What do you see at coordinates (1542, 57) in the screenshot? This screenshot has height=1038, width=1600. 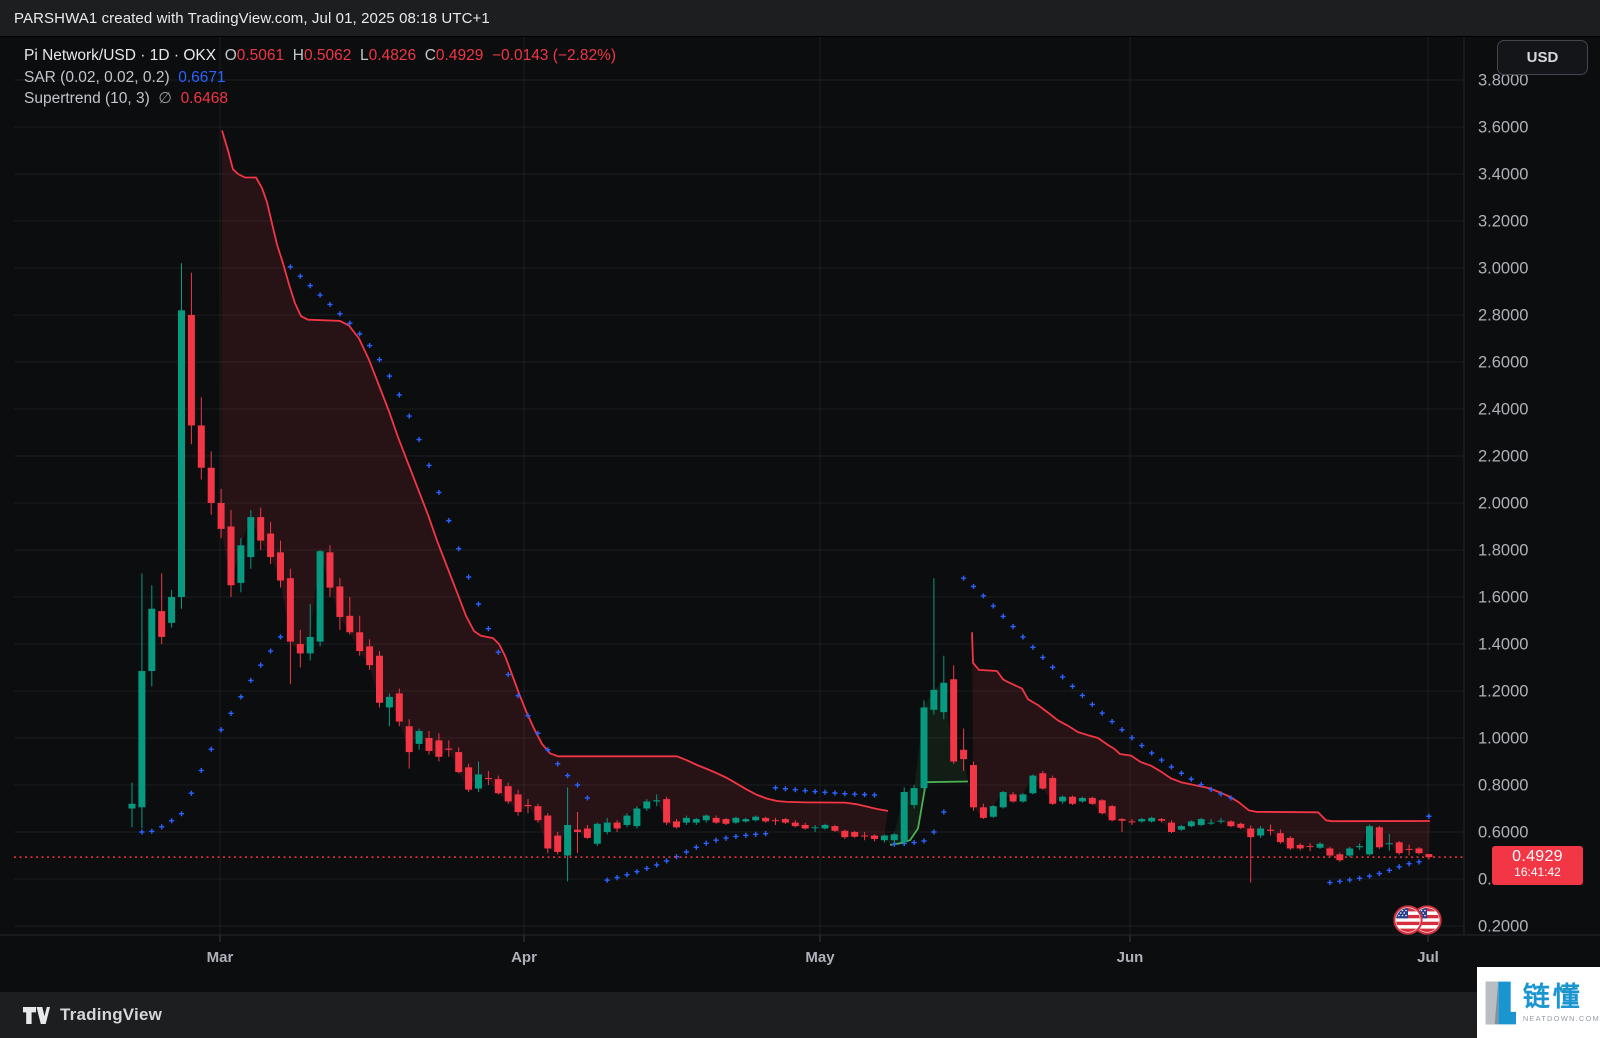 I see `currency-toggle-button: USD` at bounding box center [1542, 57].